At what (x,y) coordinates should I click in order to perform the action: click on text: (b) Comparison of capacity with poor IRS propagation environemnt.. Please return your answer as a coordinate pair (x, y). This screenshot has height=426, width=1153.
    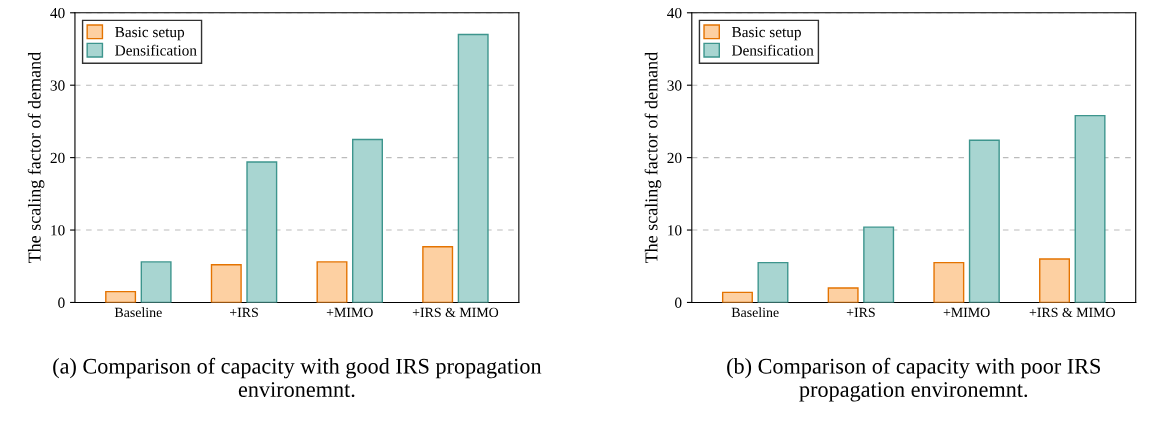
    Looking at the image, I should click on (913, 379).